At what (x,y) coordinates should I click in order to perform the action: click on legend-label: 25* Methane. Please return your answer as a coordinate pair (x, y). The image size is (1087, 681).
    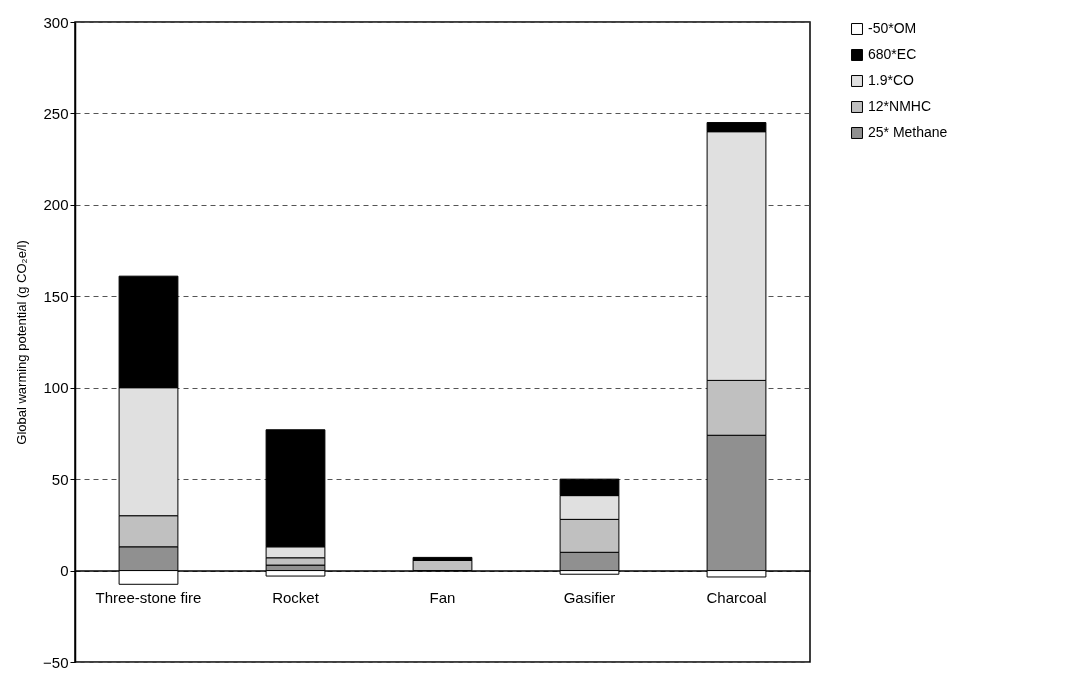
    Looking at the image, I should click on (908, 132).